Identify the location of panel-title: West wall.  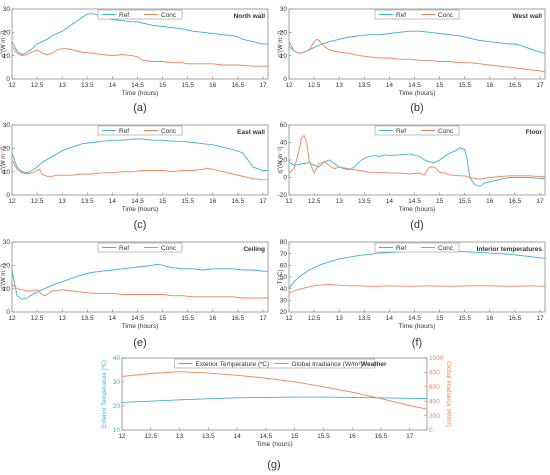
(527, 16).